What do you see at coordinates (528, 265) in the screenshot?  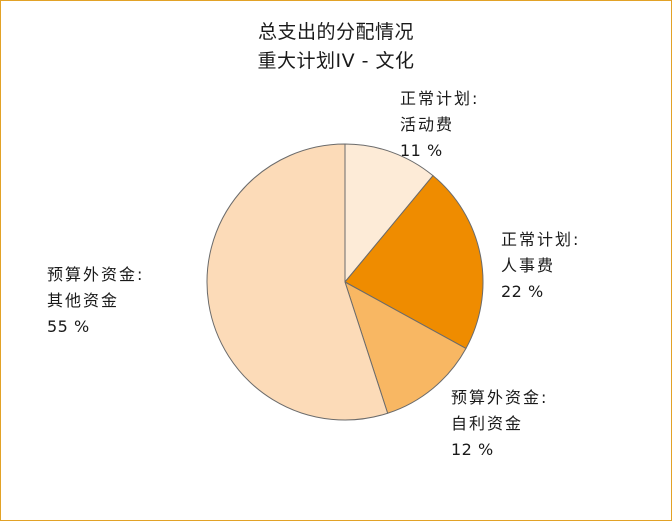 I see `slice-label-line2: 人事费` at bounding box center [528, 265].